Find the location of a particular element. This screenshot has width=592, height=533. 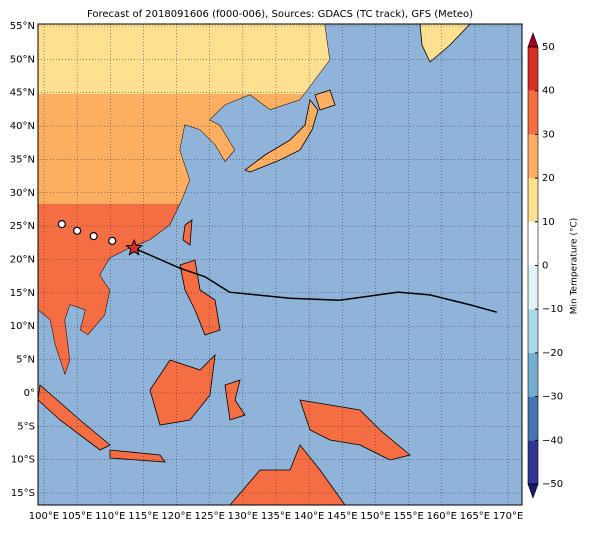

lat-tick-label: 30°N is located at coordinates (22, 193).